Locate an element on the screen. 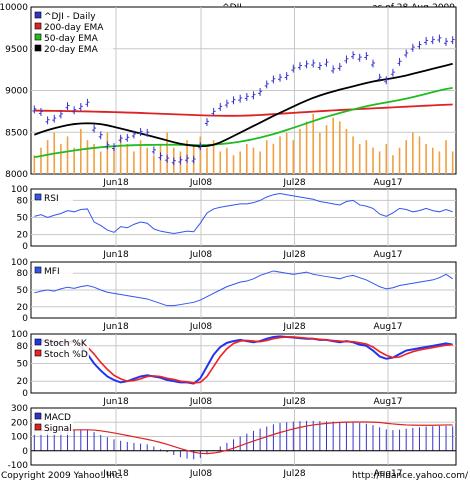 The height and width of the screenshot is (480, 470). price-ytick-label: 8000 is located at coordinates (16, 175).